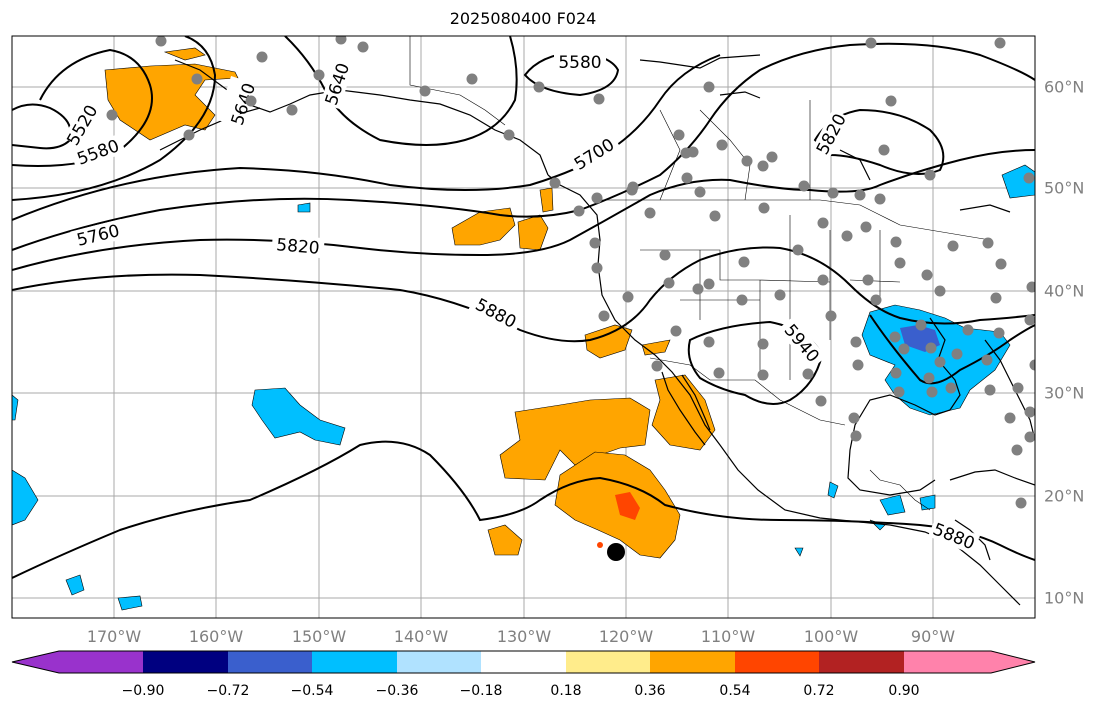 This screenshot has width=1105, height=712. Describe the element at coordinates (483, 226) in the screenshot. I see `fill-offshore-pnw` at that location.